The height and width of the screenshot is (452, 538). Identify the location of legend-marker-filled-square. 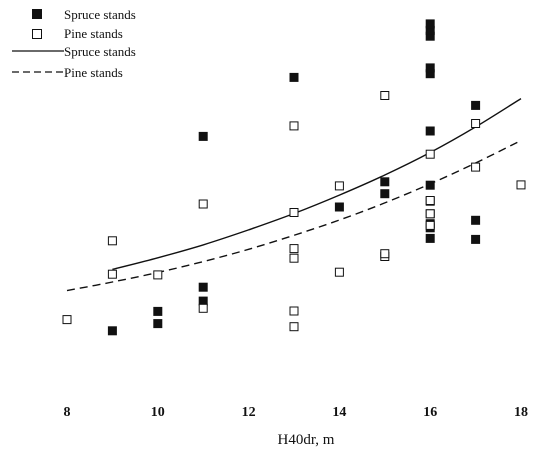
(37, 14).